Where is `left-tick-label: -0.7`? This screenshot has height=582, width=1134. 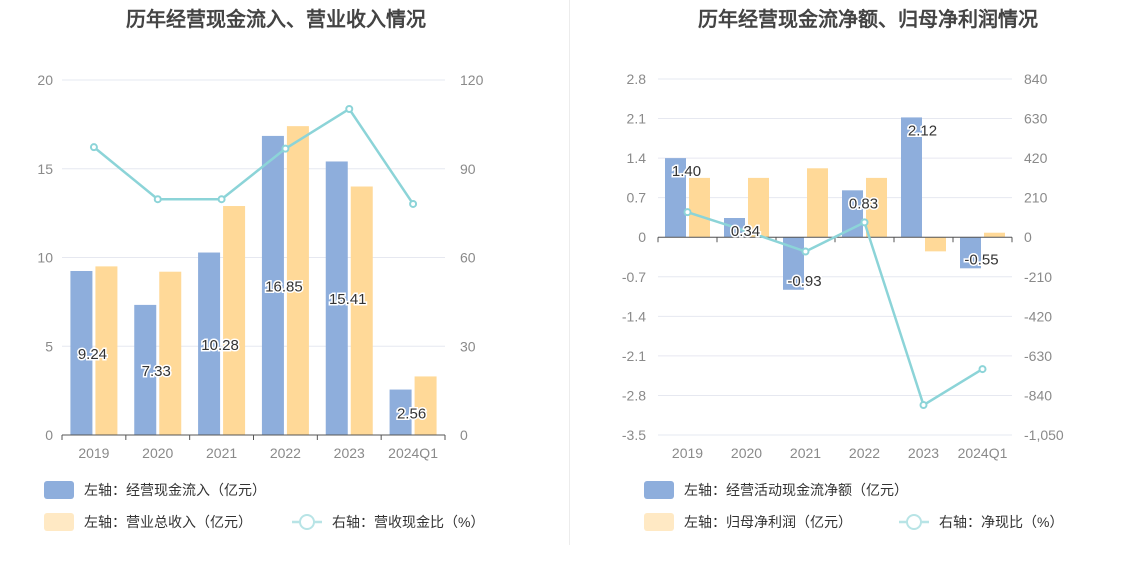
left-tick-label: -0.7 is located at coordinates (634, 277).